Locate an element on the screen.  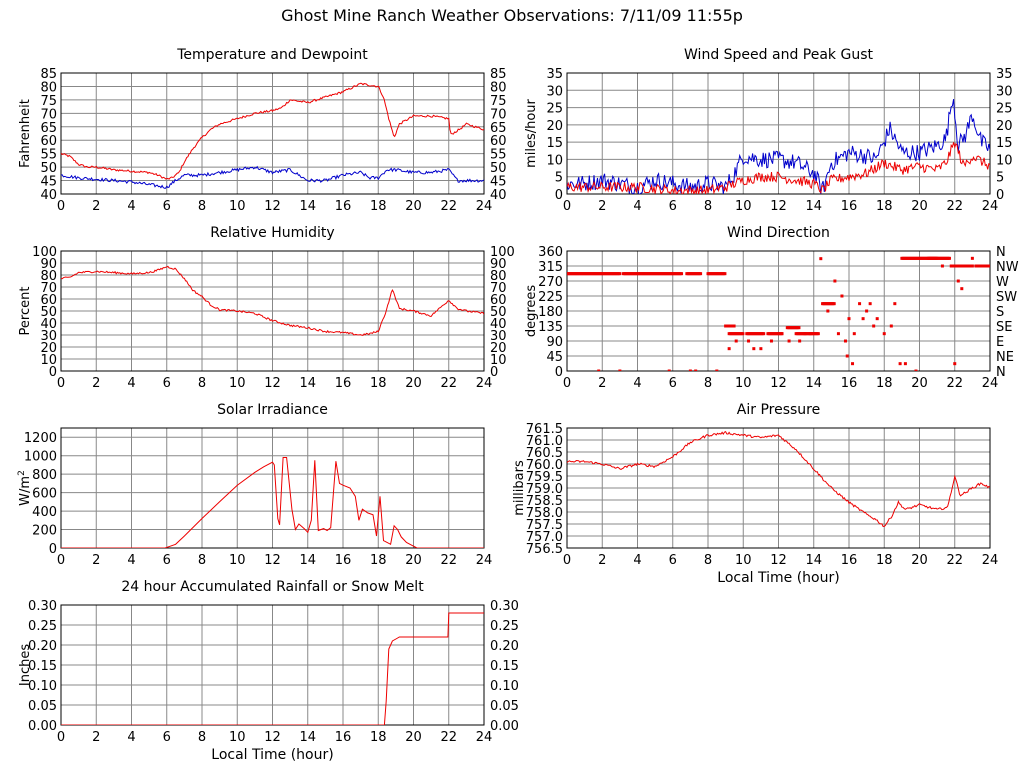
right-tick-label: 0.10 is located at coordinates (504, 686).